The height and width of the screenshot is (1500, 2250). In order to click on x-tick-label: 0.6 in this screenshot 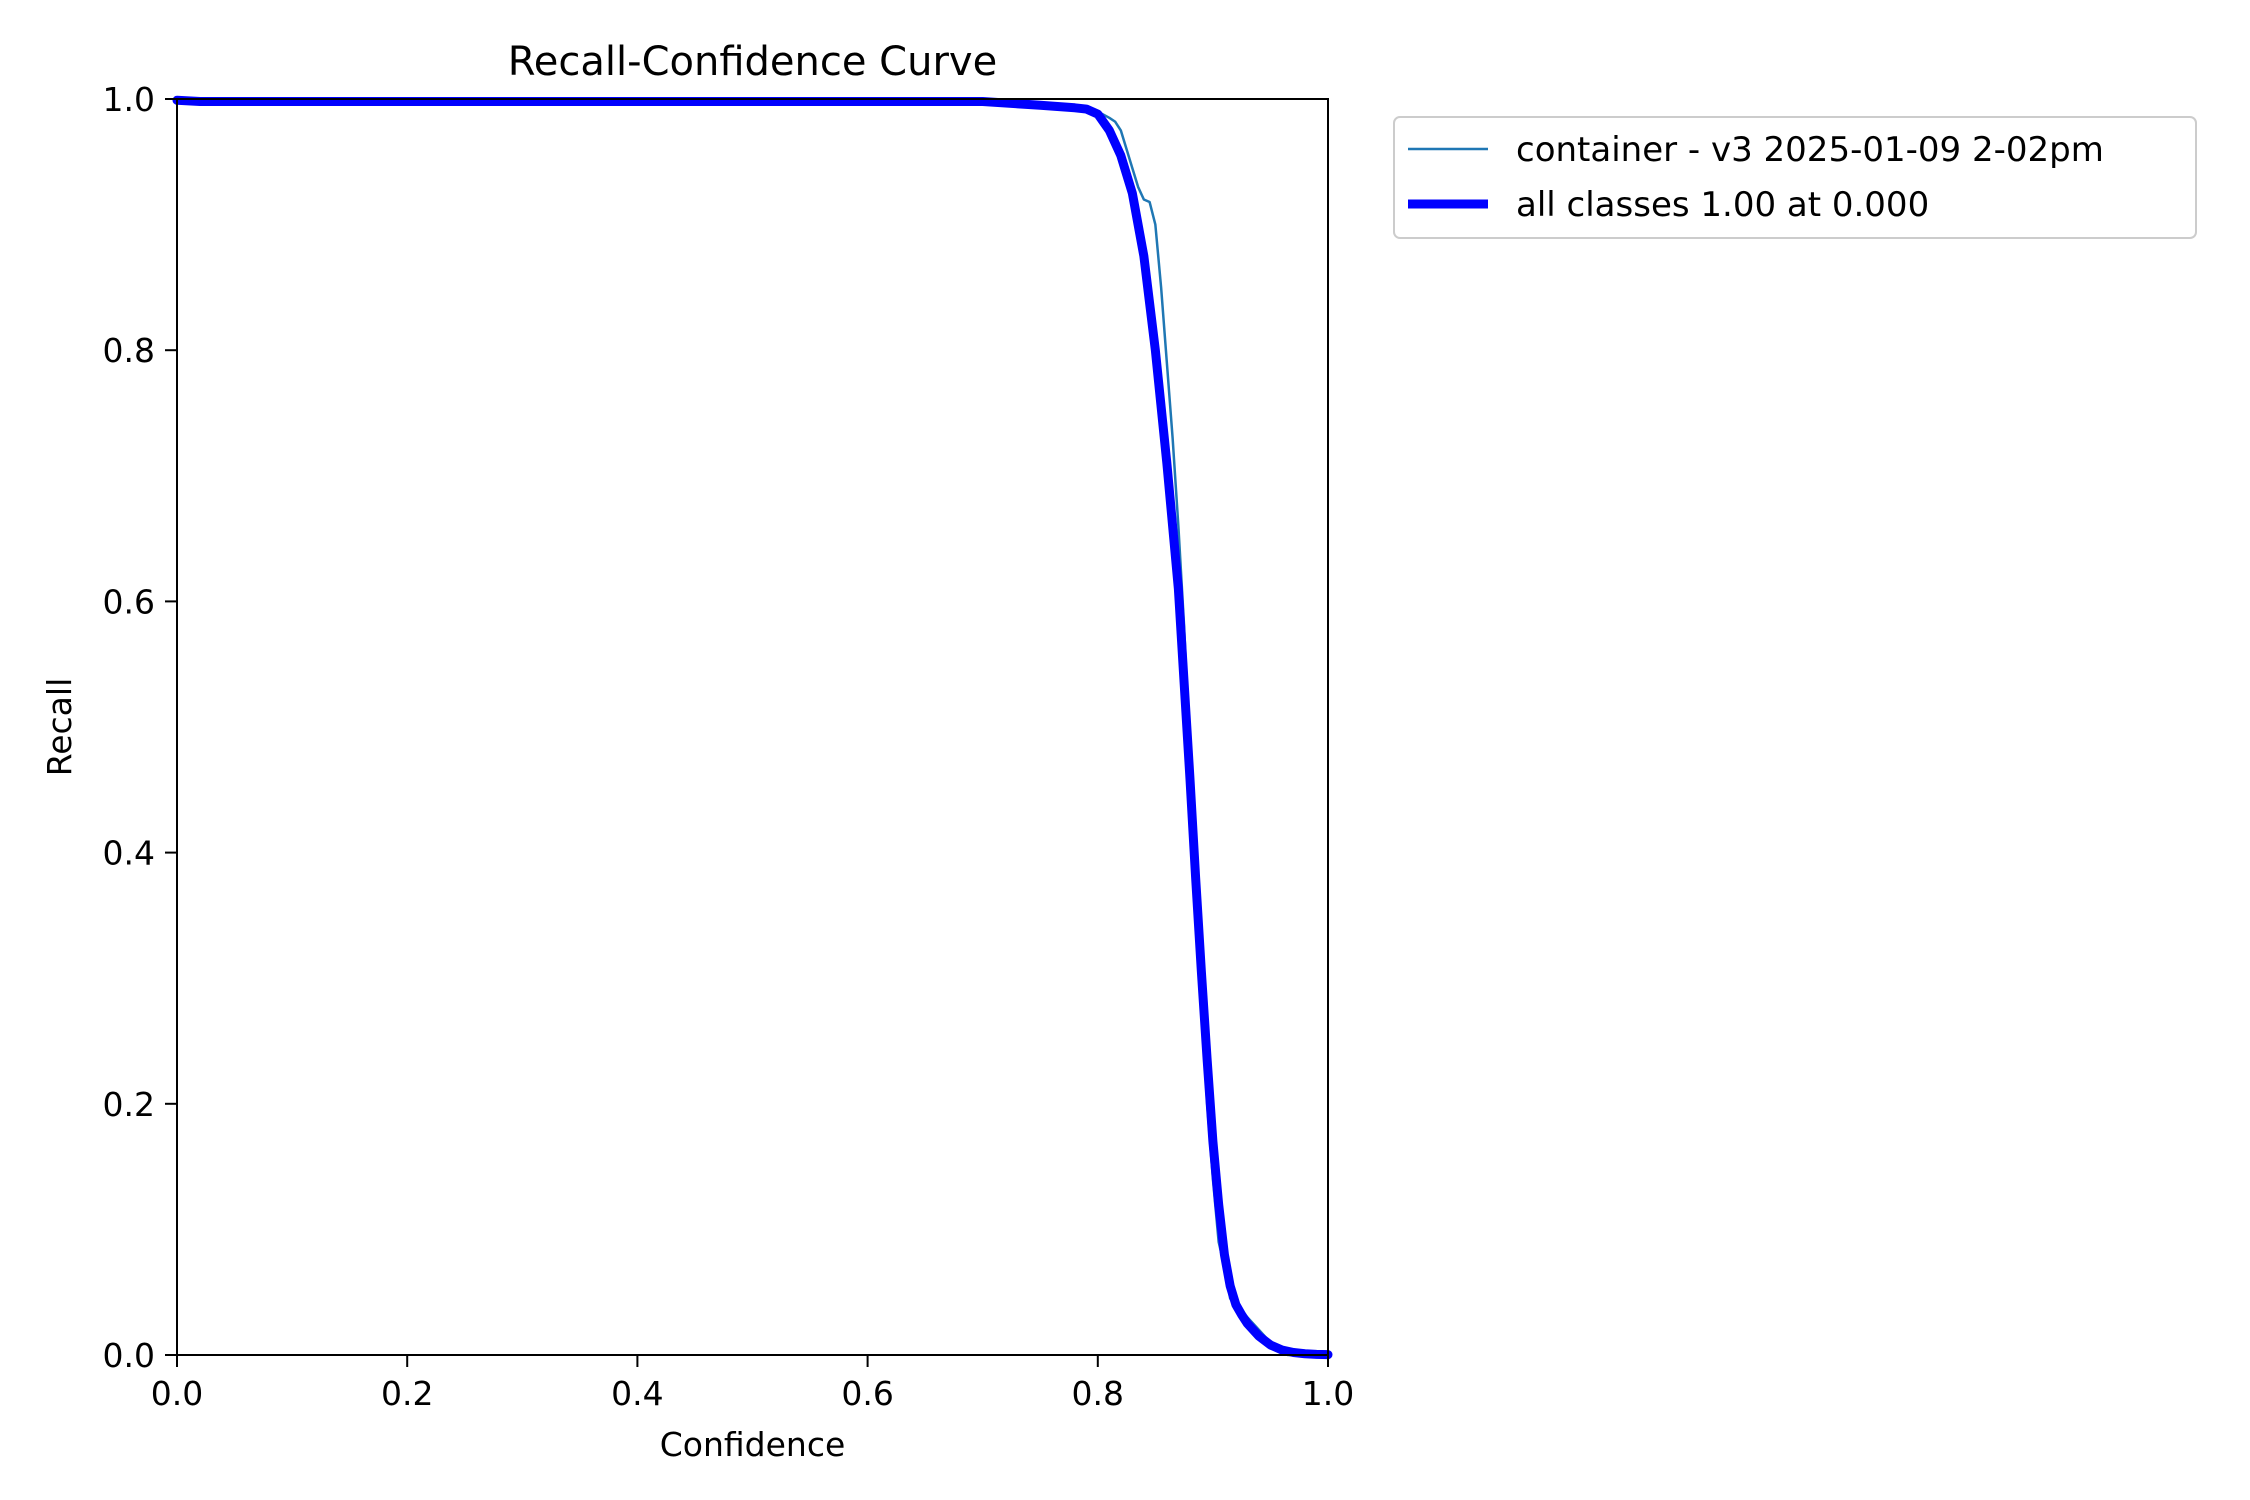, I will do `click(867, 1393)`.